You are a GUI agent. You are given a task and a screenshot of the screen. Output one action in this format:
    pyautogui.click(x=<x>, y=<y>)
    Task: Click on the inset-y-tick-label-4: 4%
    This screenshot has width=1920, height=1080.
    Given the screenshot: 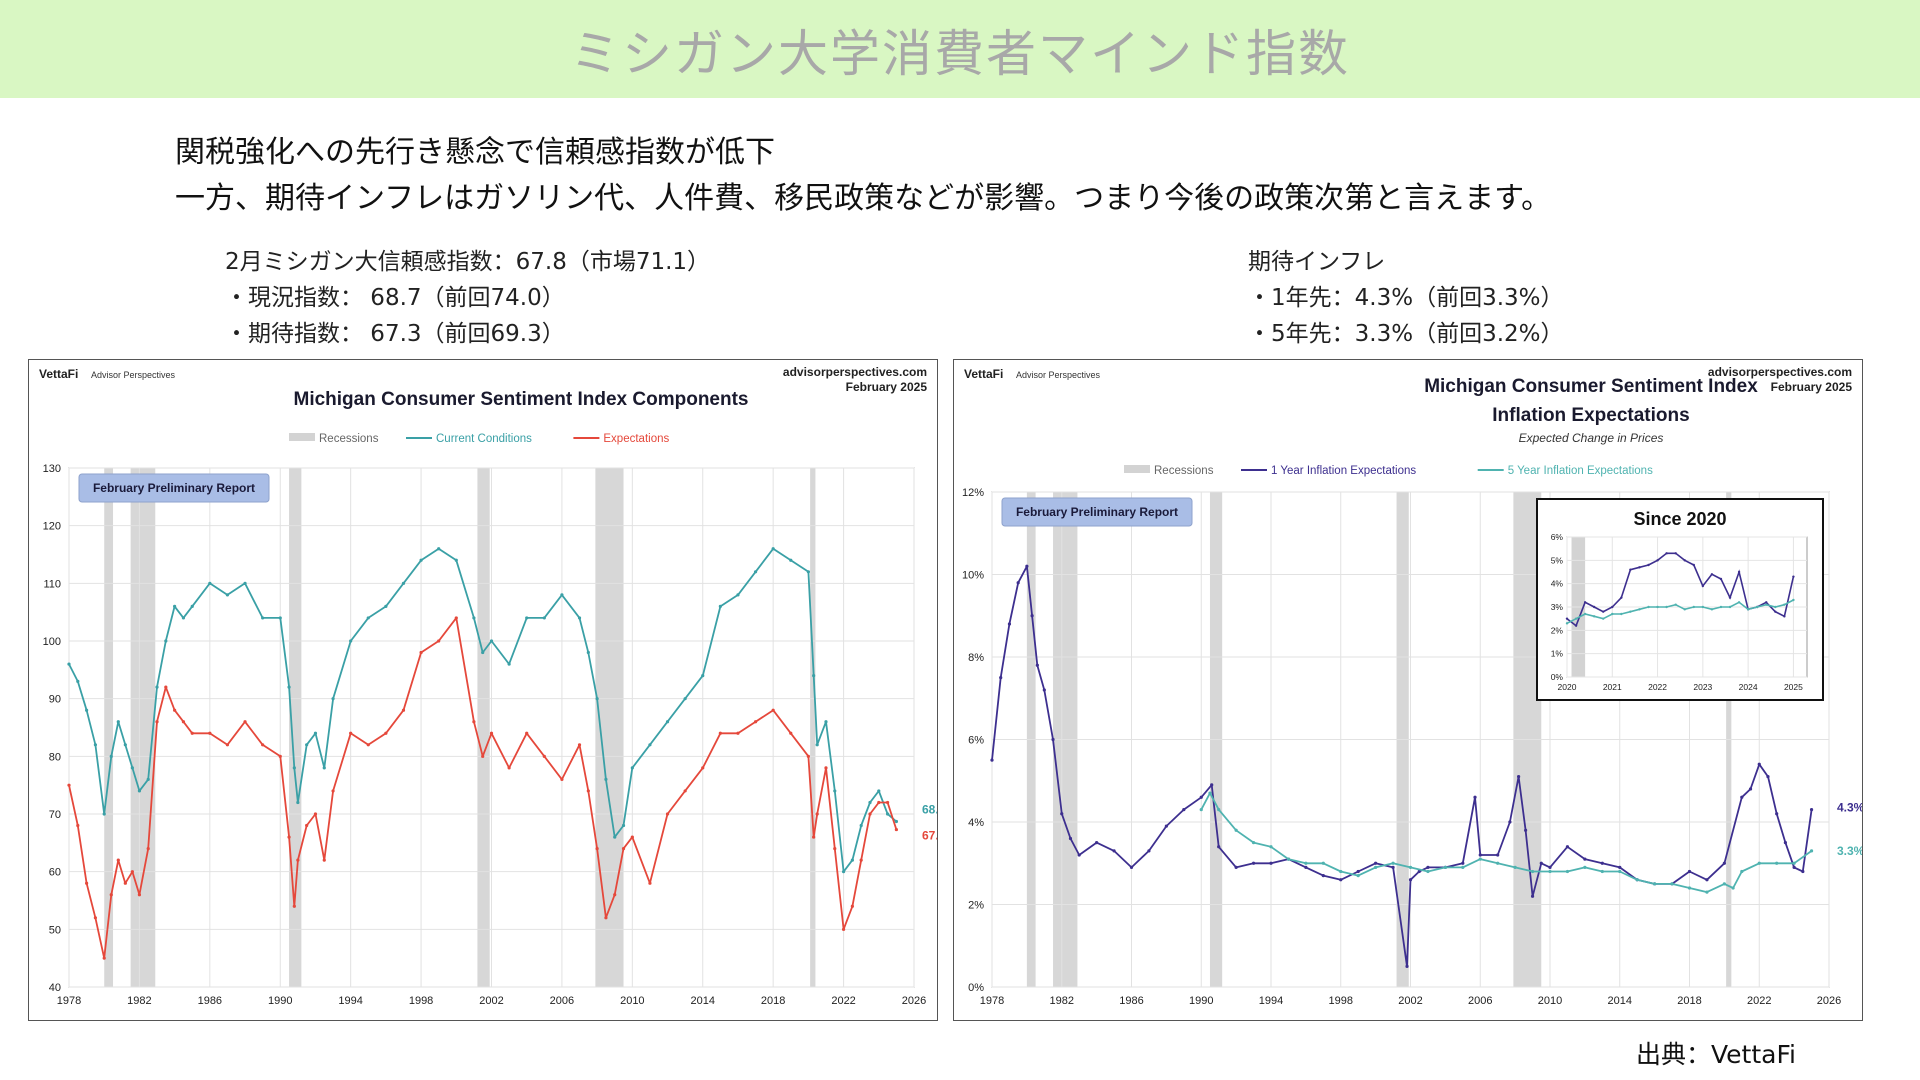 What is the action you would take?
    pyautogui.click(x=1557, y=584)
    